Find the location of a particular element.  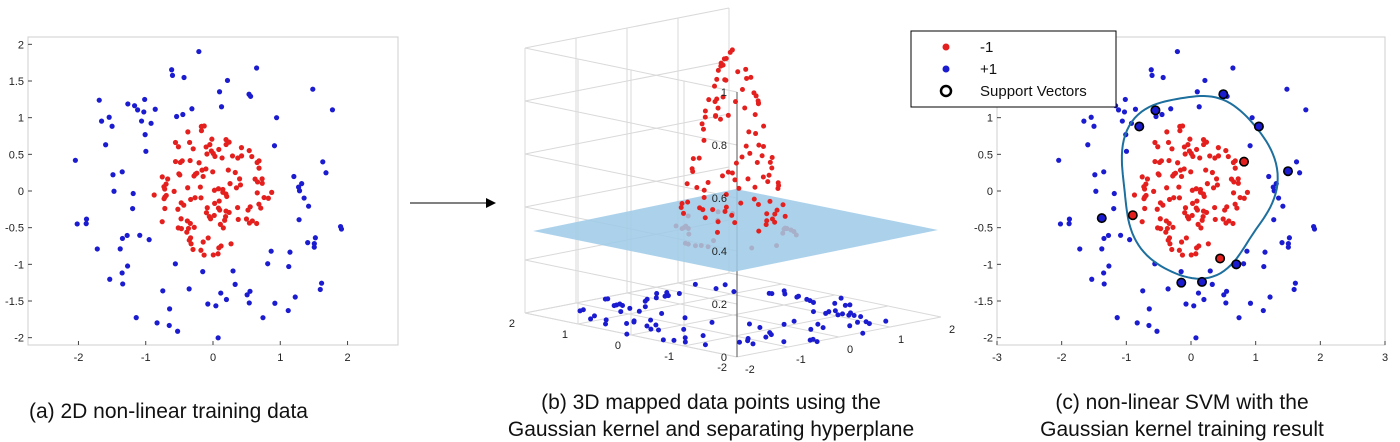

legend-label: -1 is located at coordinates (986, 47).